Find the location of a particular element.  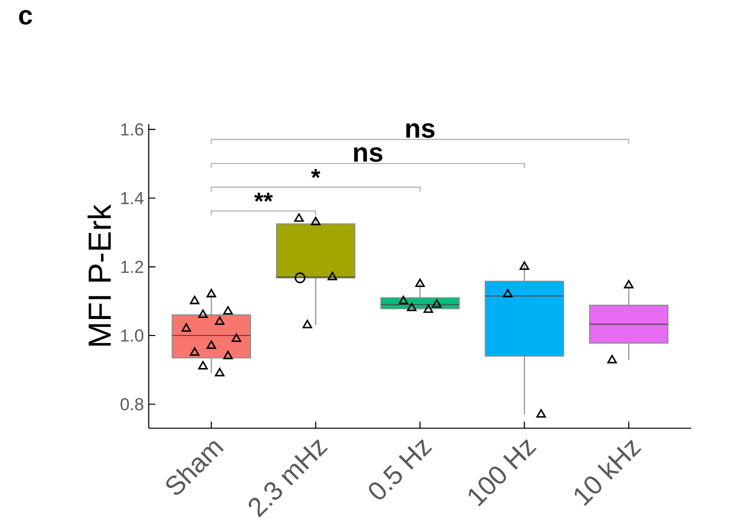

y-tick-label: 1.6 is located at coordinates (132, 129).